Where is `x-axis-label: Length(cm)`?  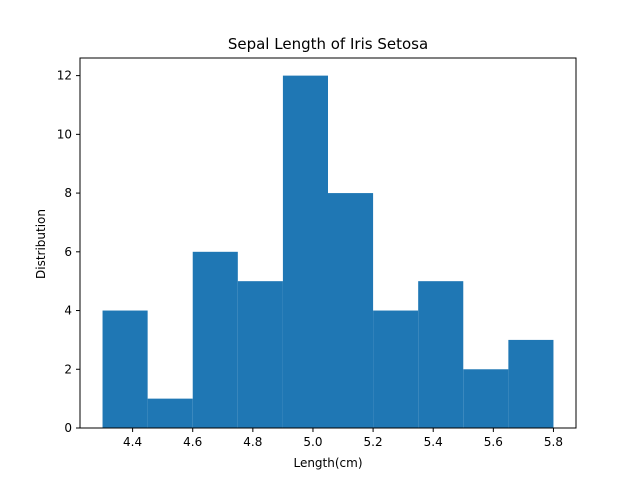
x-axis-label: Length(cm) is located at coordinates (327, 463).